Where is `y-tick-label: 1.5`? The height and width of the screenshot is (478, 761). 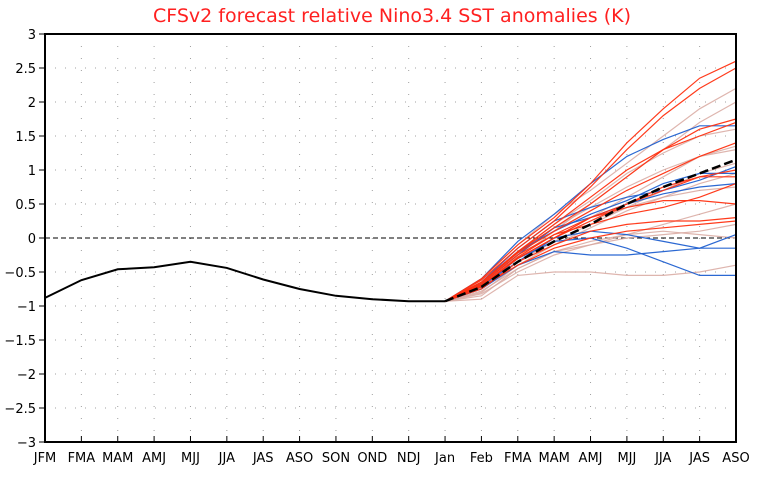
y-tick-label: 1.5 is located at coordinates (25, 137).